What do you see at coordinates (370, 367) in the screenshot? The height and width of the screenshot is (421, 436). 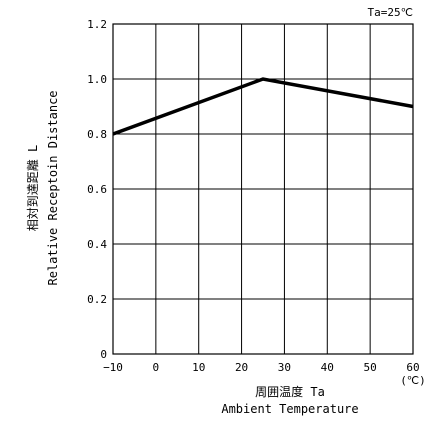 I see `x-tick-label: 50` at bounding box center [370, 367].